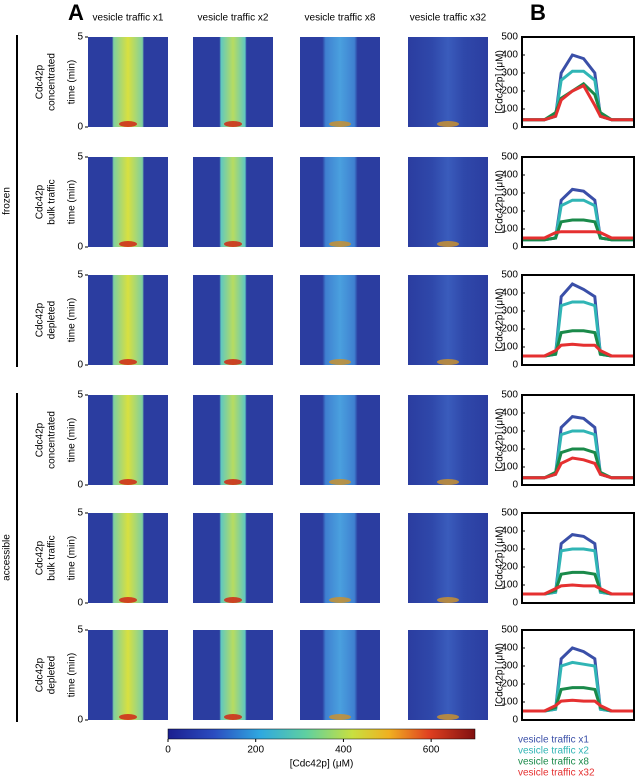  Describe the element at coordinates (76, 12) in the screenshot. I see `panel-label: A` at that location.